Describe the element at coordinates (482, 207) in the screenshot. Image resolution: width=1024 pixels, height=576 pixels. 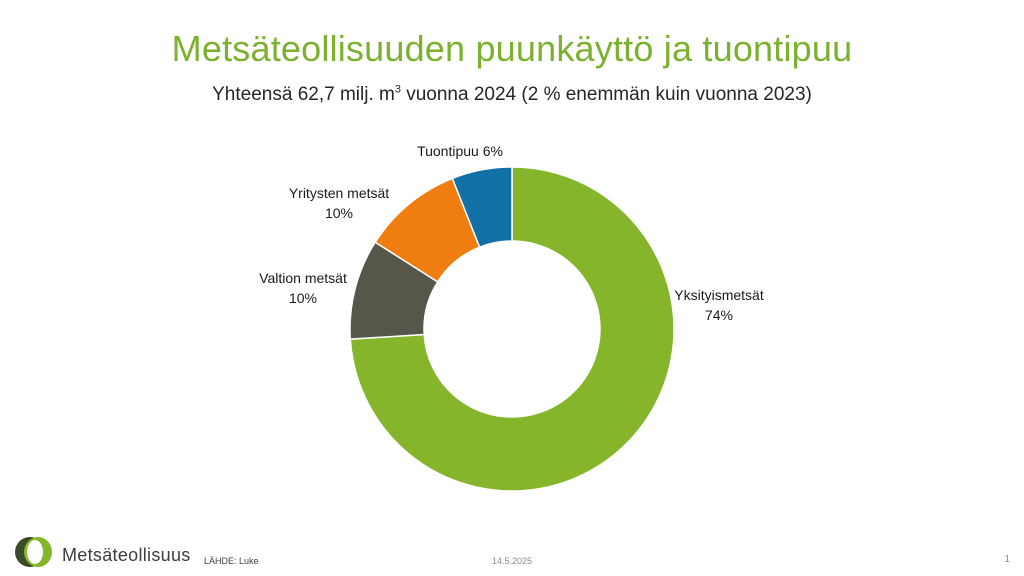
I see `slice-tuontipuu` at that location.